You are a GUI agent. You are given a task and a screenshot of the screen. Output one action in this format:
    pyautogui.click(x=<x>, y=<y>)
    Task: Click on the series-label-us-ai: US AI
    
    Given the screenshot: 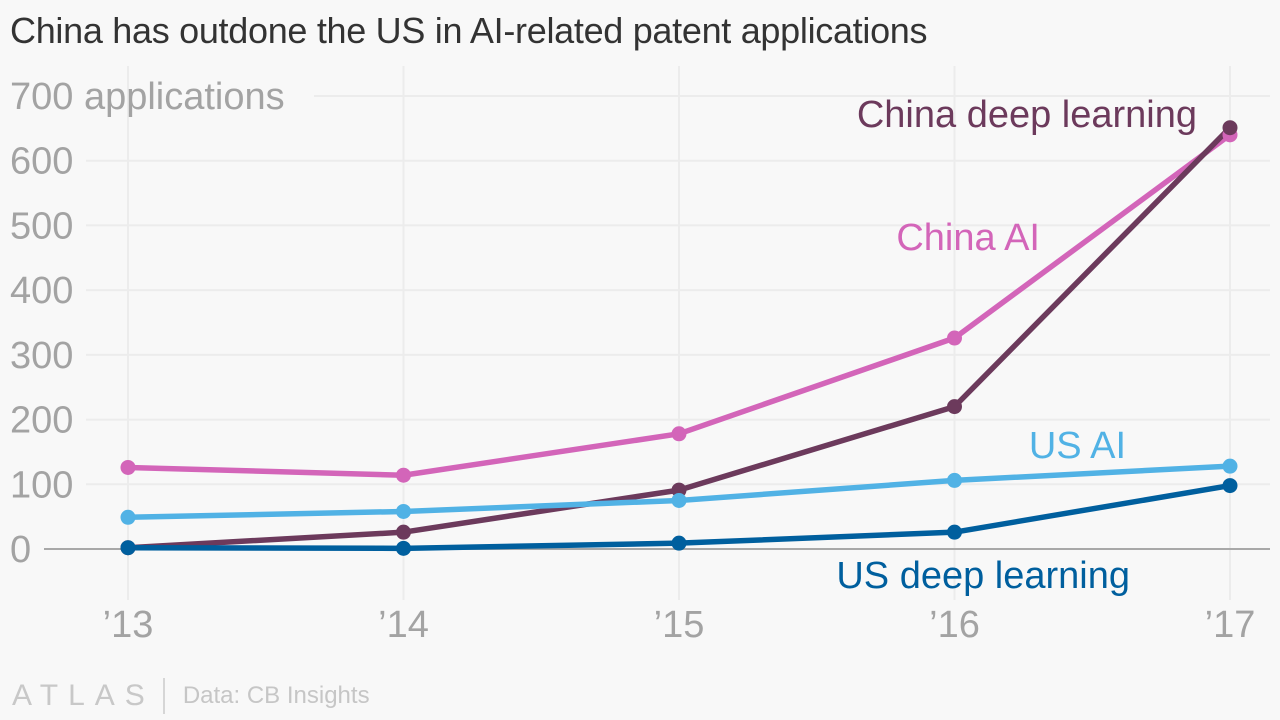 What is the action you would take?
    pyautogui.click(x=1077, y=446)
    